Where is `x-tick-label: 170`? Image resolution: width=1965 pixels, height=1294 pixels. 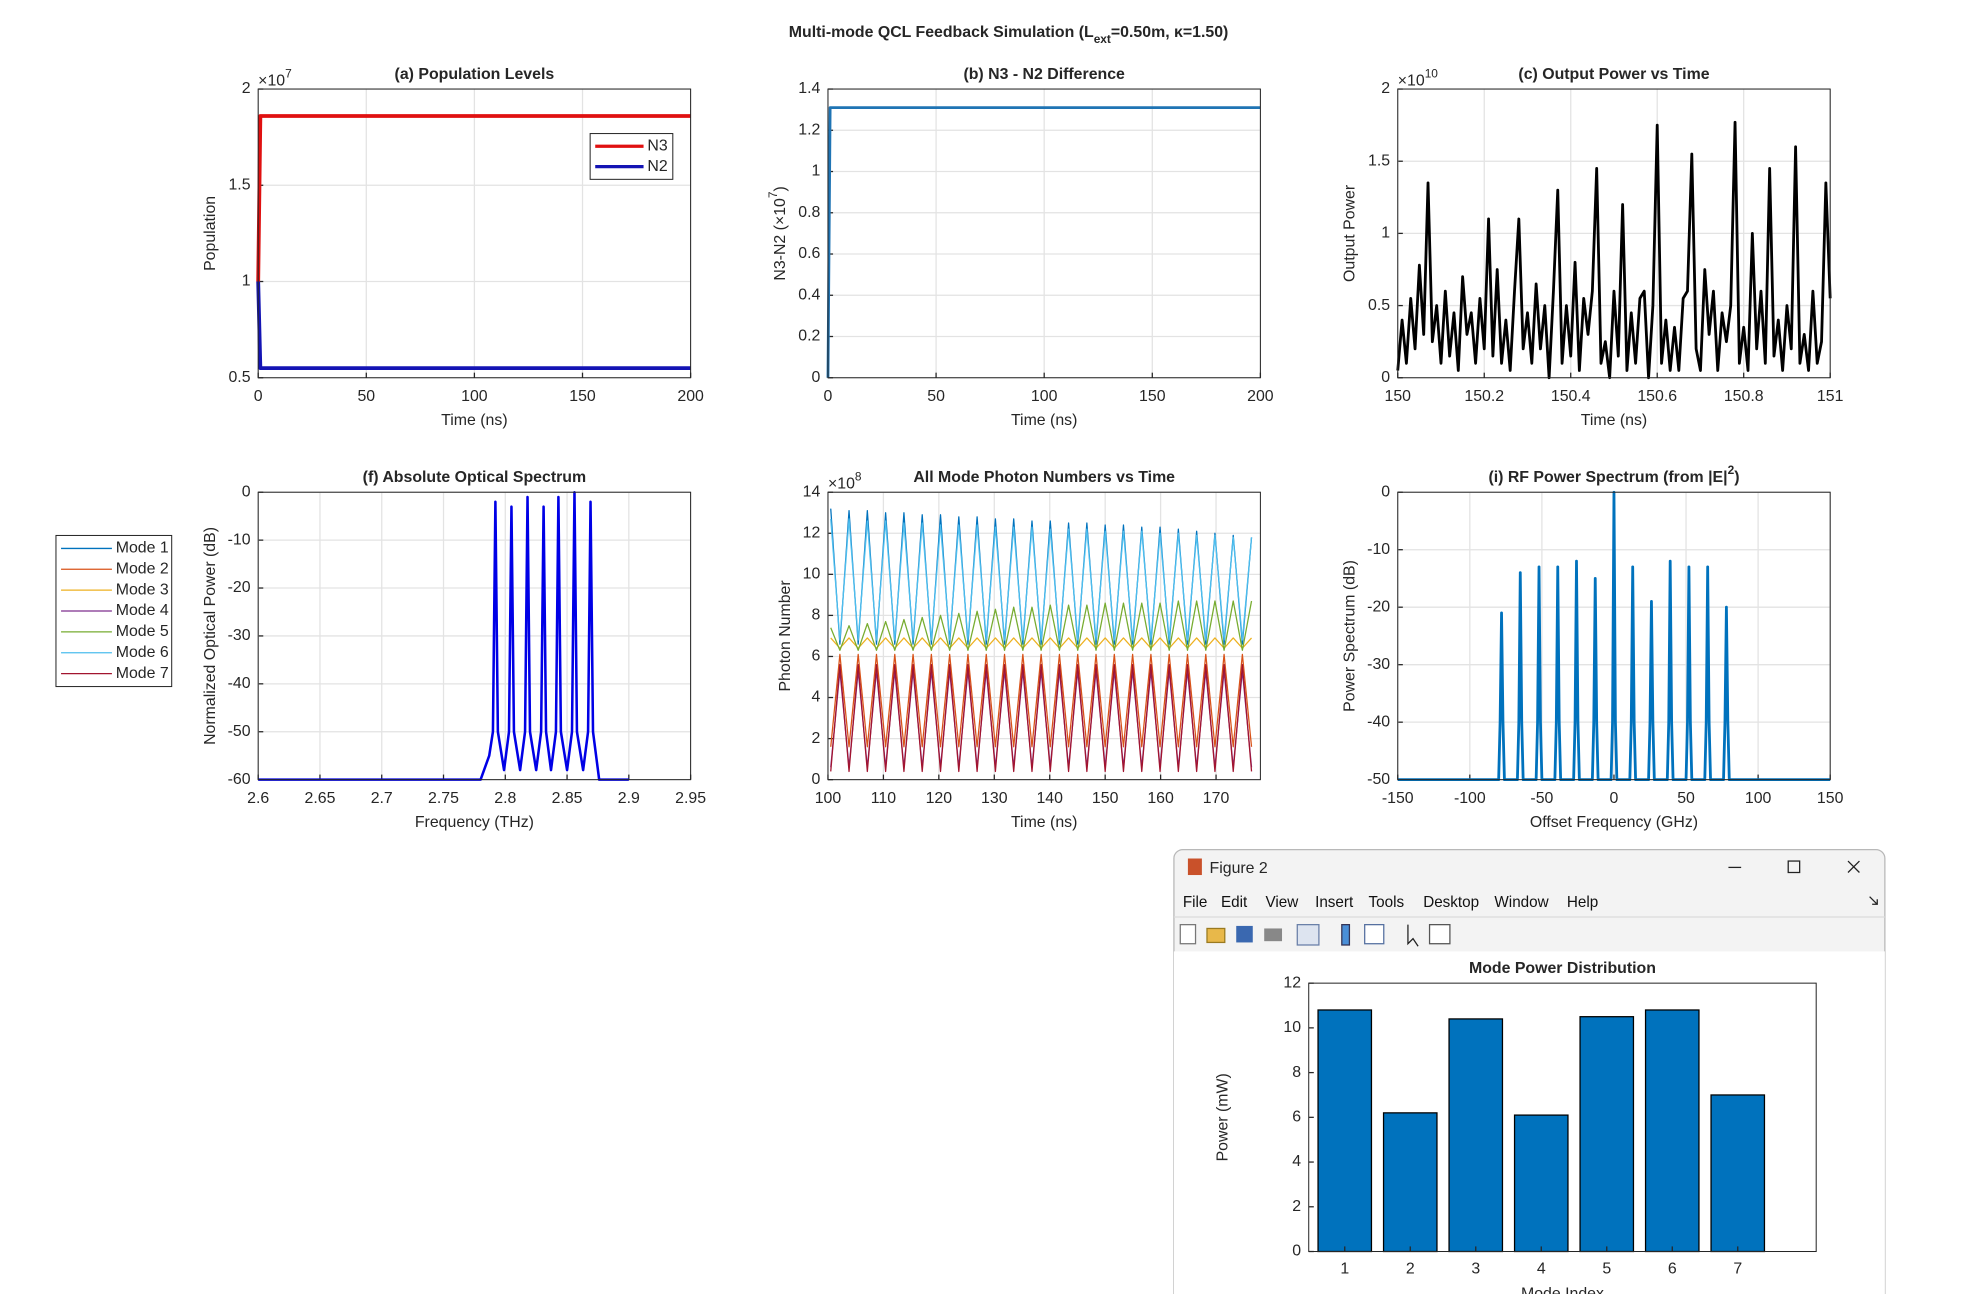 x-tick-label: 170 is located at coordinates (1216, 798).